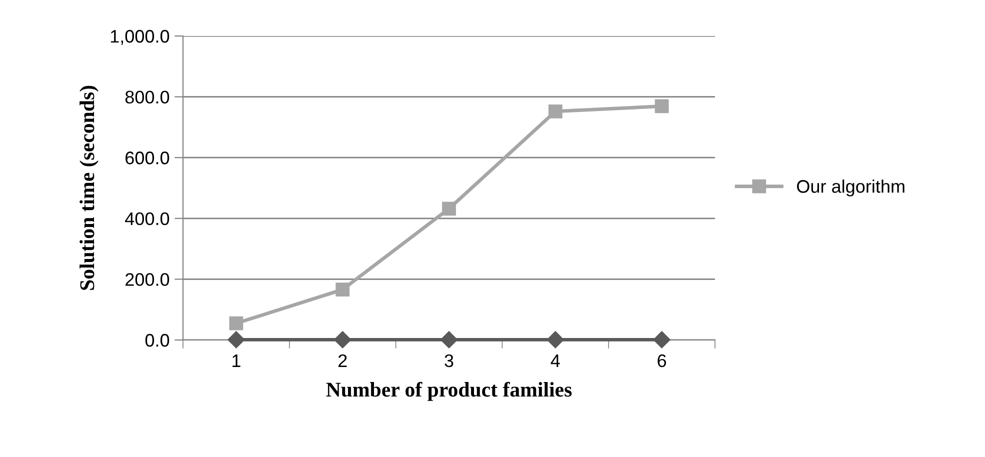 The image size is (985, 457). Describe the element at coordinates (342, 360) in the screenshot. I see `x-tick-label: 2` at that location.